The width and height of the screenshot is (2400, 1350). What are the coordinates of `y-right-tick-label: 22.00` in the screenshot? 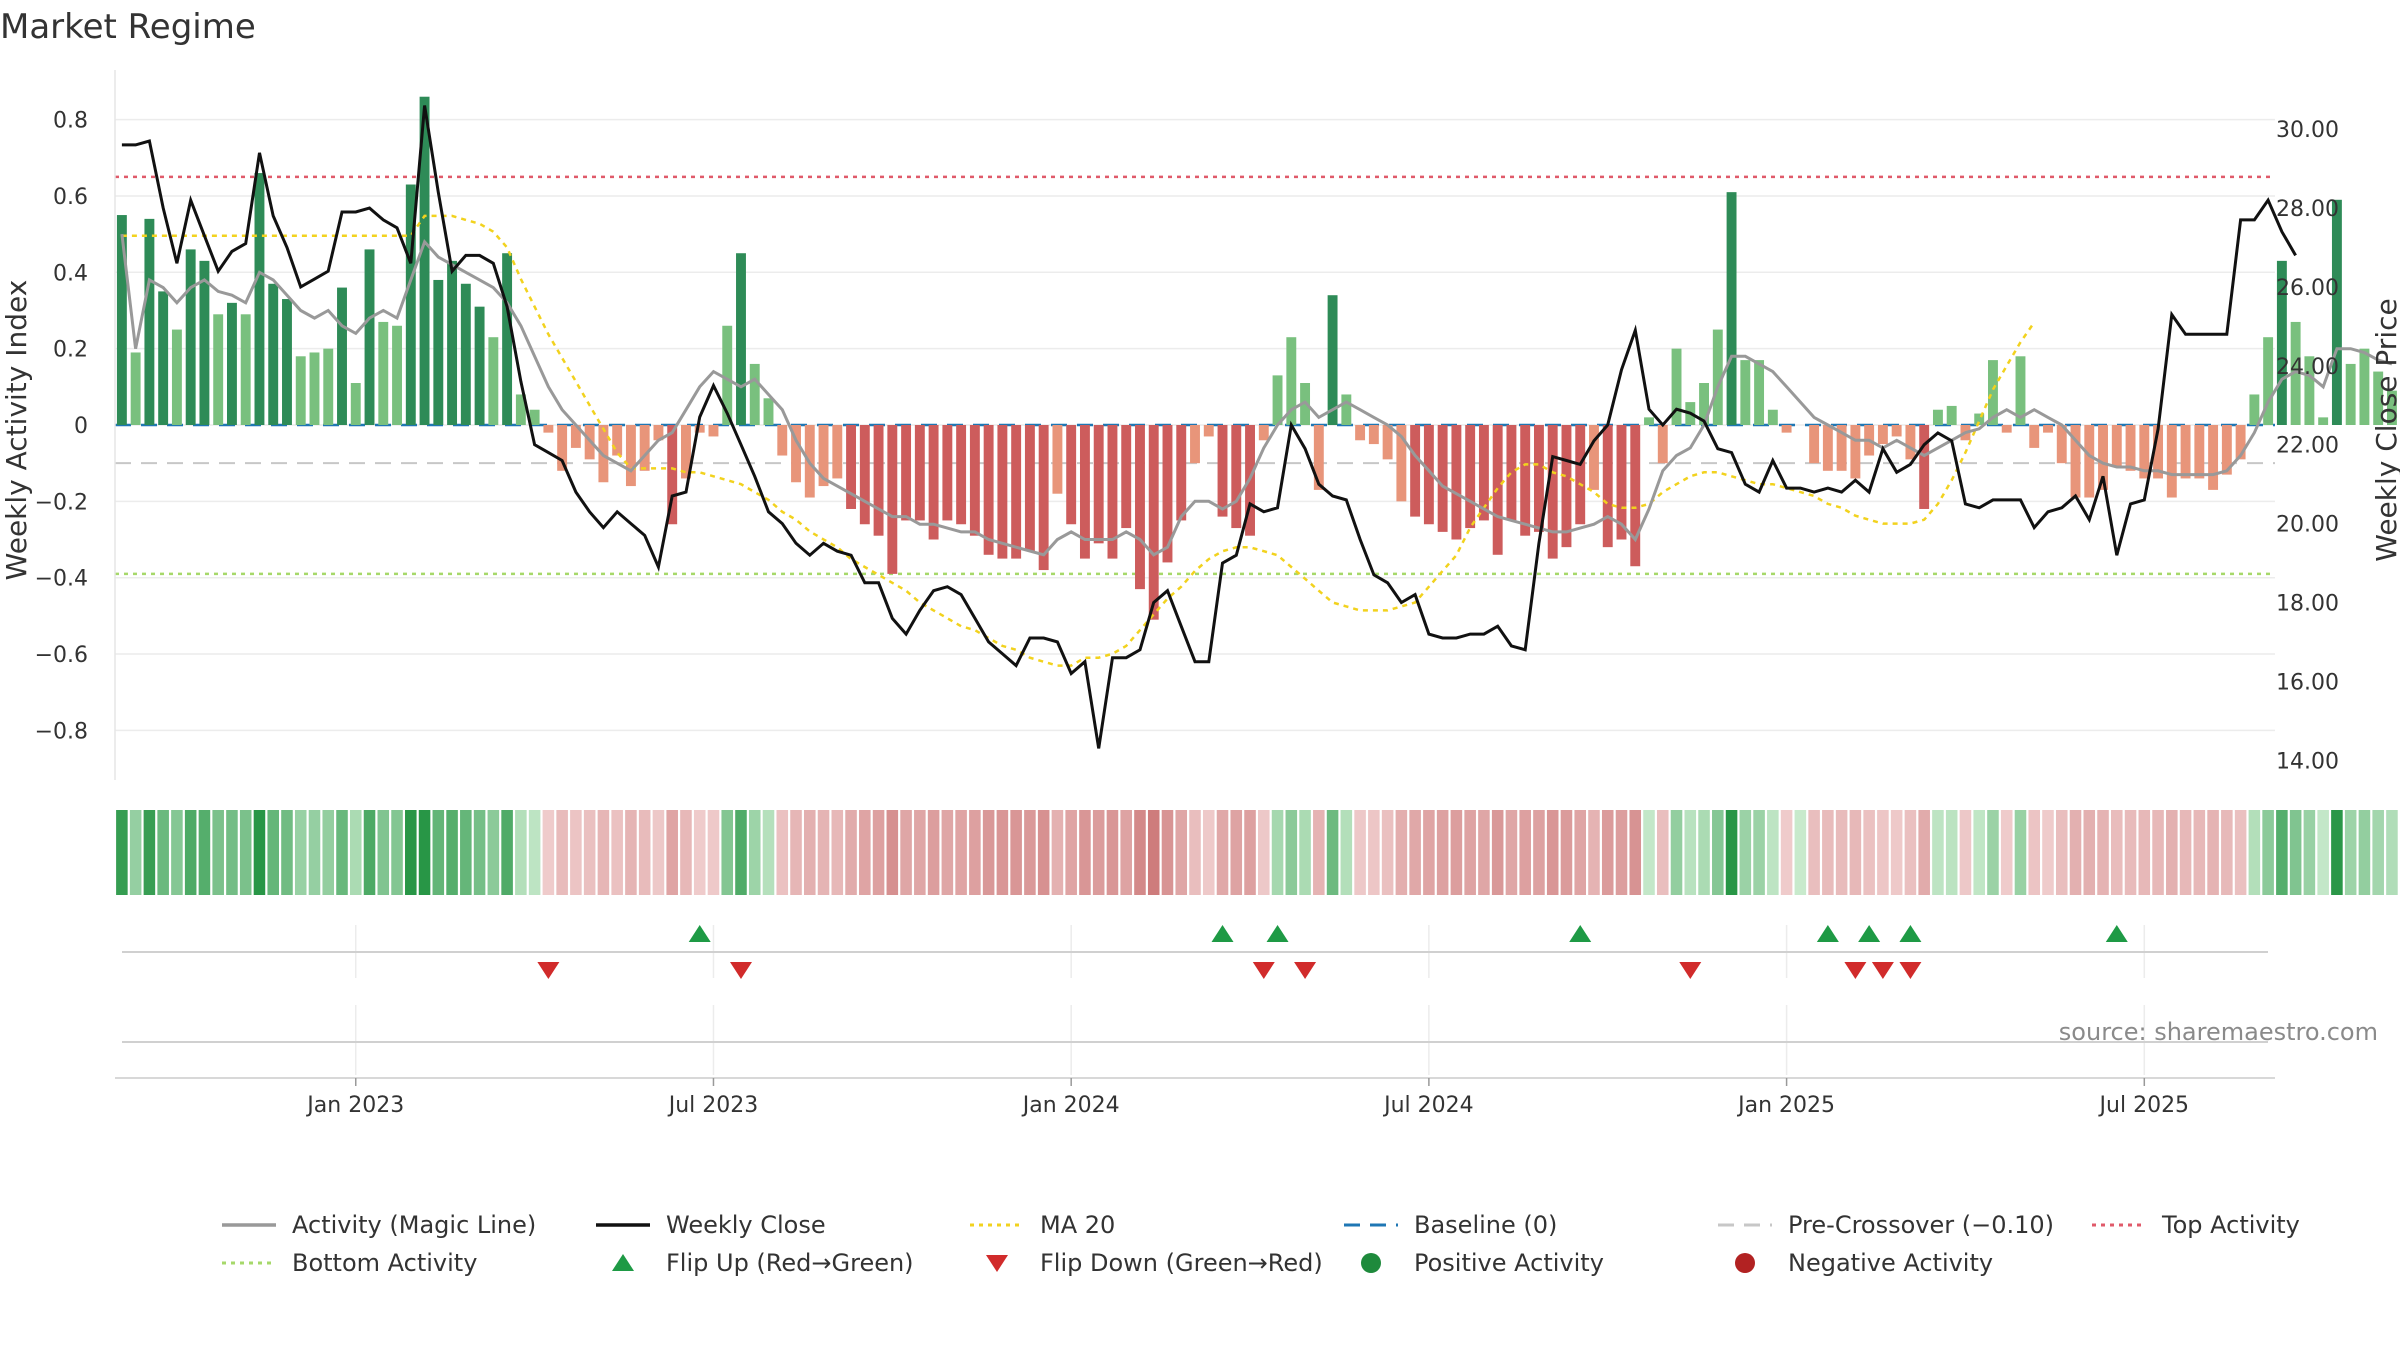 It's located at (2307, 446).